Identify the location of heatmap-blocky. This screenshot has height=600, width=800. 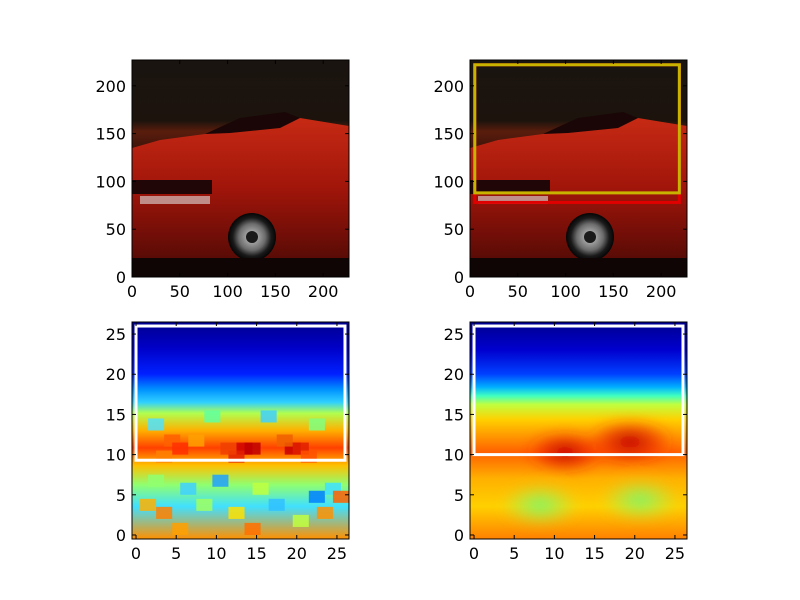
(240, 430).